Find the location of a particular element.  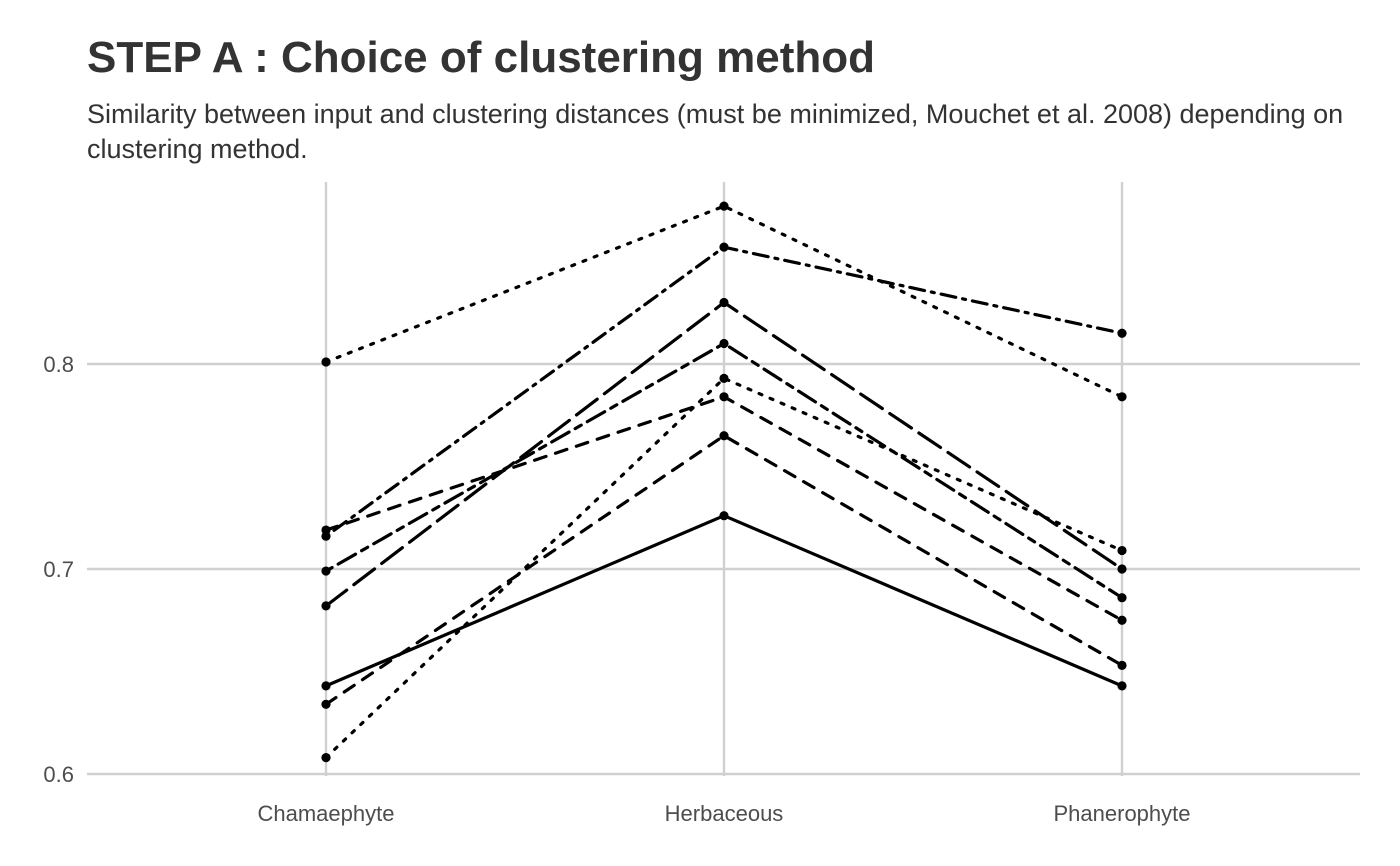

x-tick-label: Chamaephyte is located at coordinates (326, 813).